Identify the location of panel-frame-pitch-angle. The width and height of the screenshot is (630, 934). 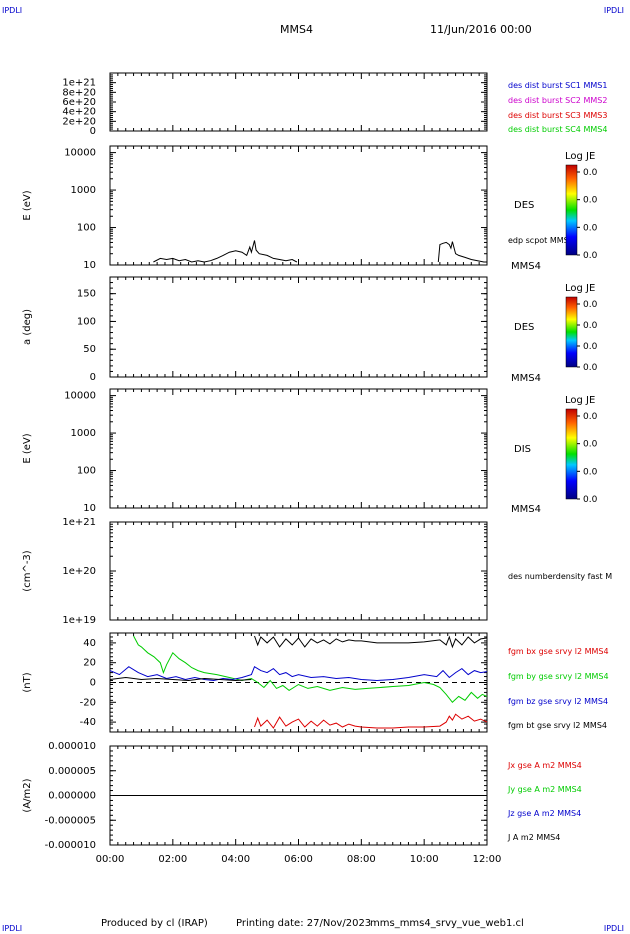
(298, 327).